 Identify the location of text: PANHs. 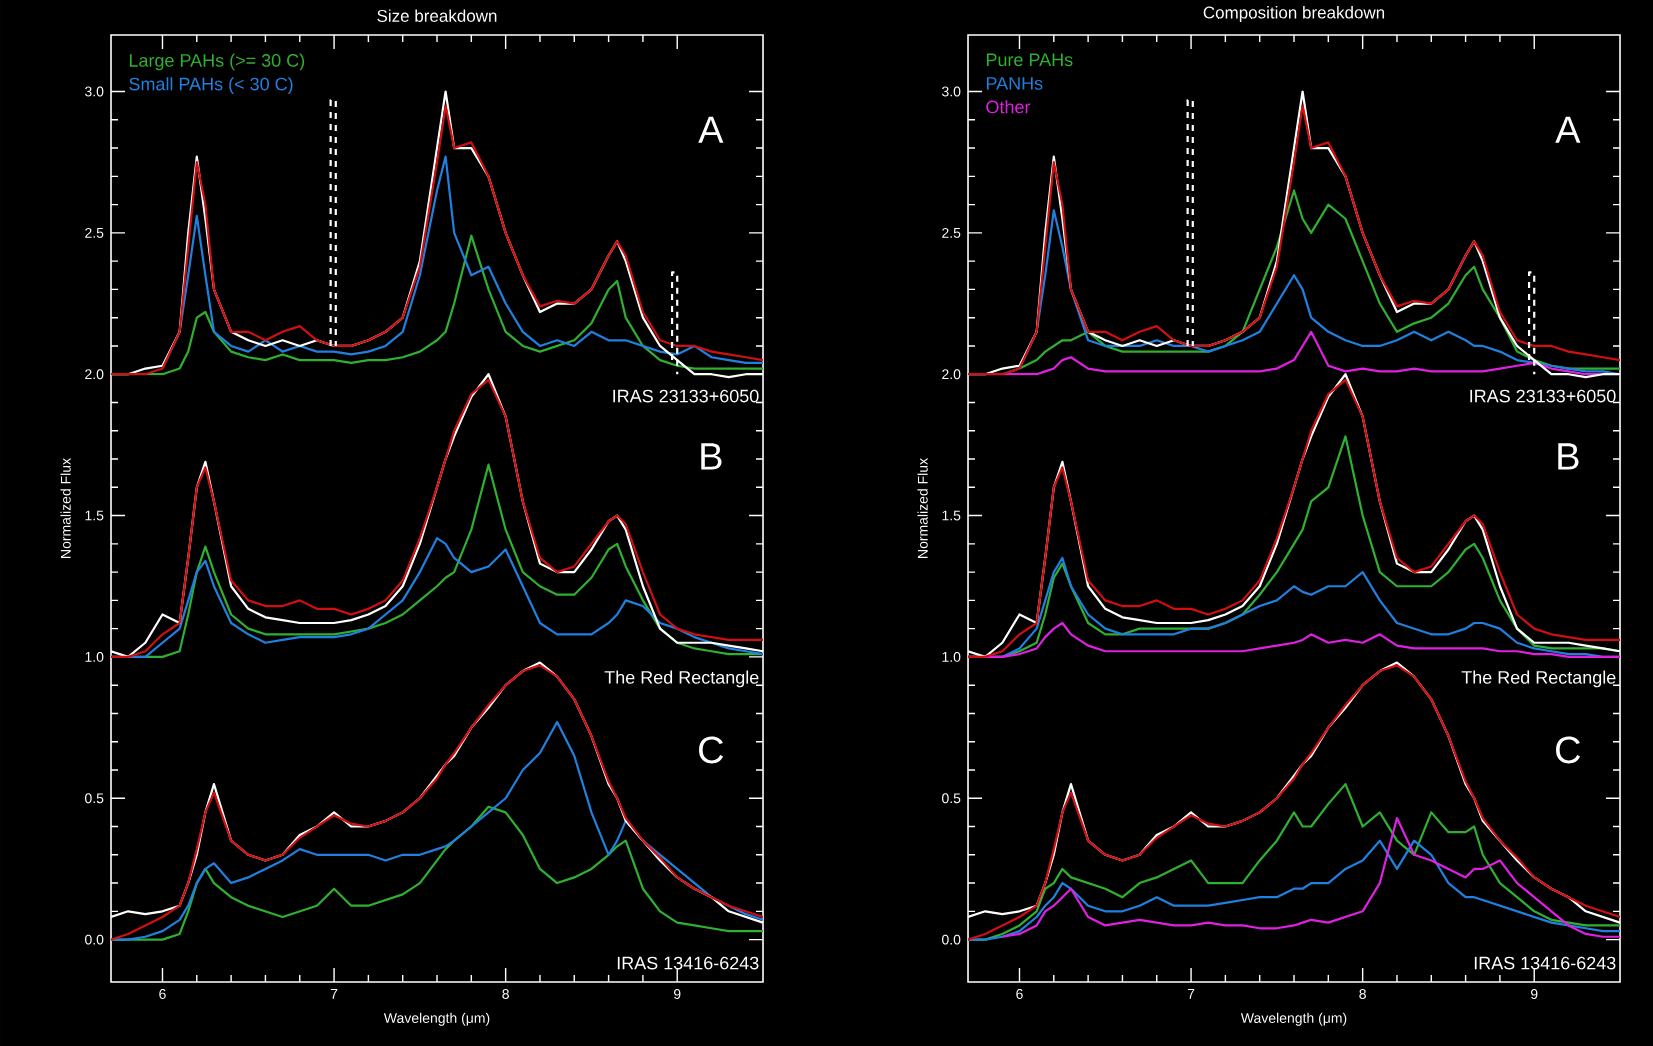
(1014, 83).